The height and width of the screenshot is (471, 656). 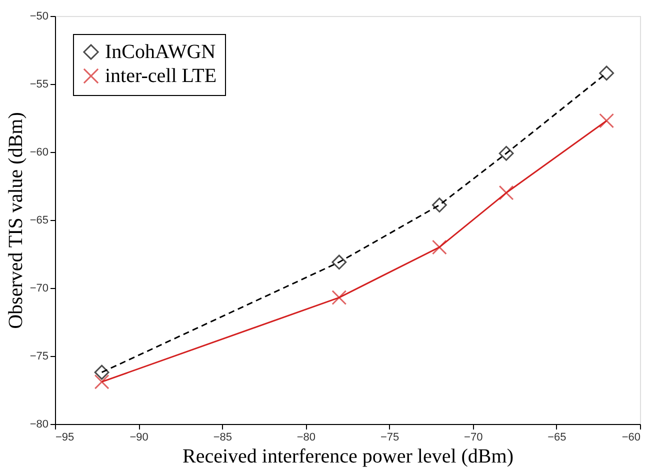 I want to click on x-tick-label: −90, so click(x=139, y=438).